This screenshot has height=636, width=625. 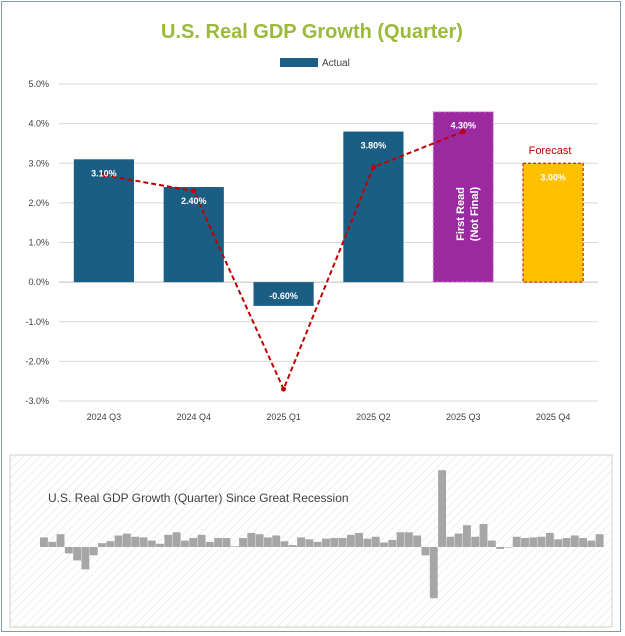 I want to click on bar-2025-q3, so click(x=463, y=197).